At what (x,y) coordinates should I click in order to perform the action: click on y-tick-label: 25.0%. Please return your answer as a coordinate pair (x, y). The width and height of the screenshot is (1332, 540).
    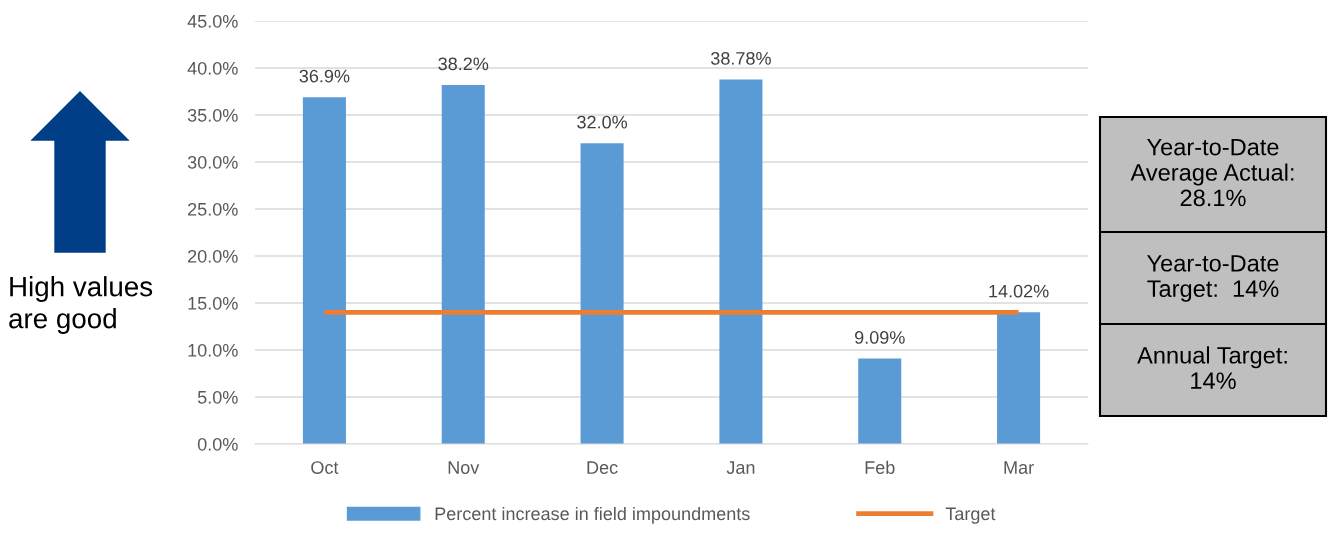
    Looking at the image, I should click on (213, 209).